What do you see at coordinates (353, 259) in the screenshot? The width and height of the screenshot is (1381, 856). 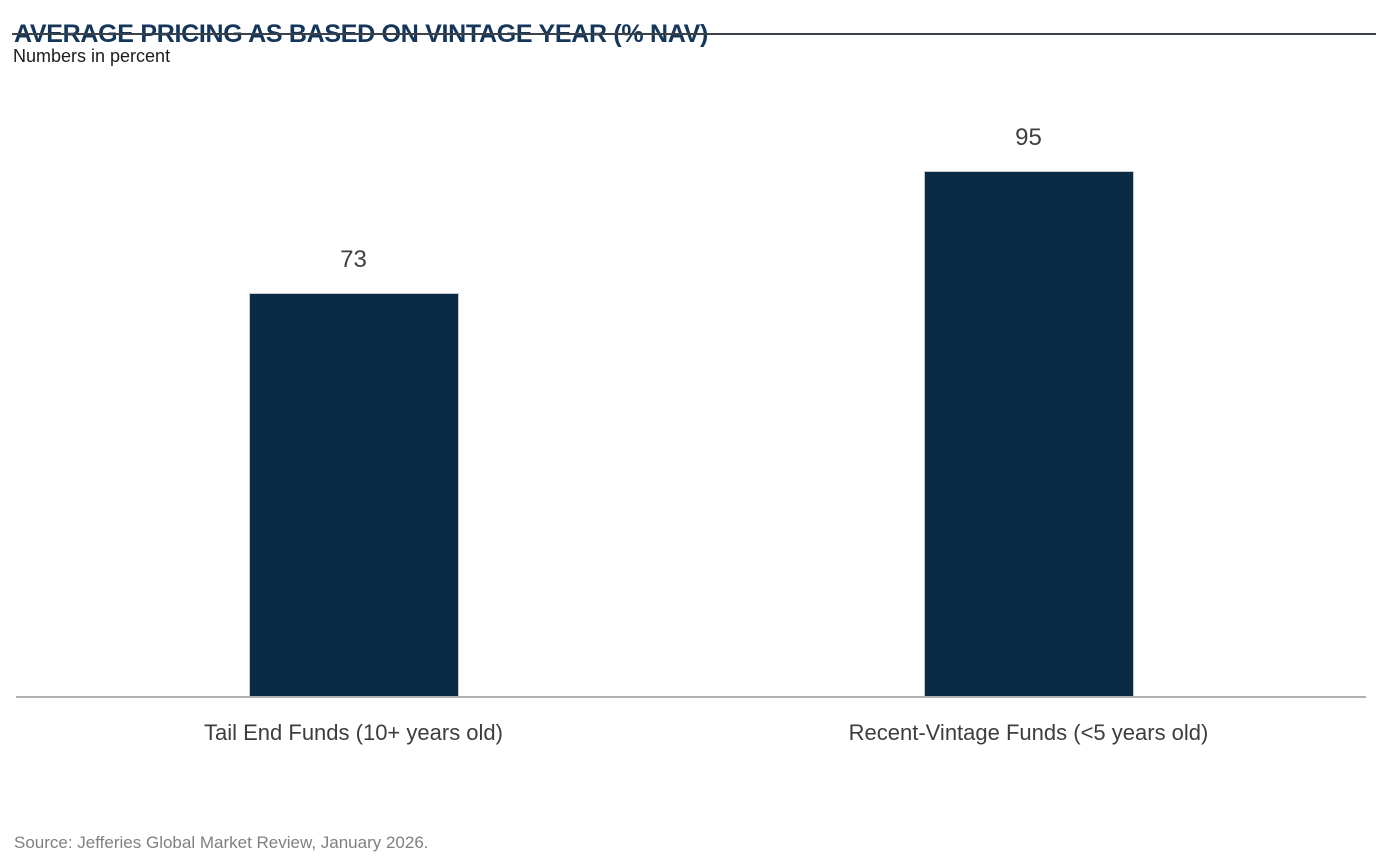 I see `bar-value-label: 73` at bounding box center [353, 259].